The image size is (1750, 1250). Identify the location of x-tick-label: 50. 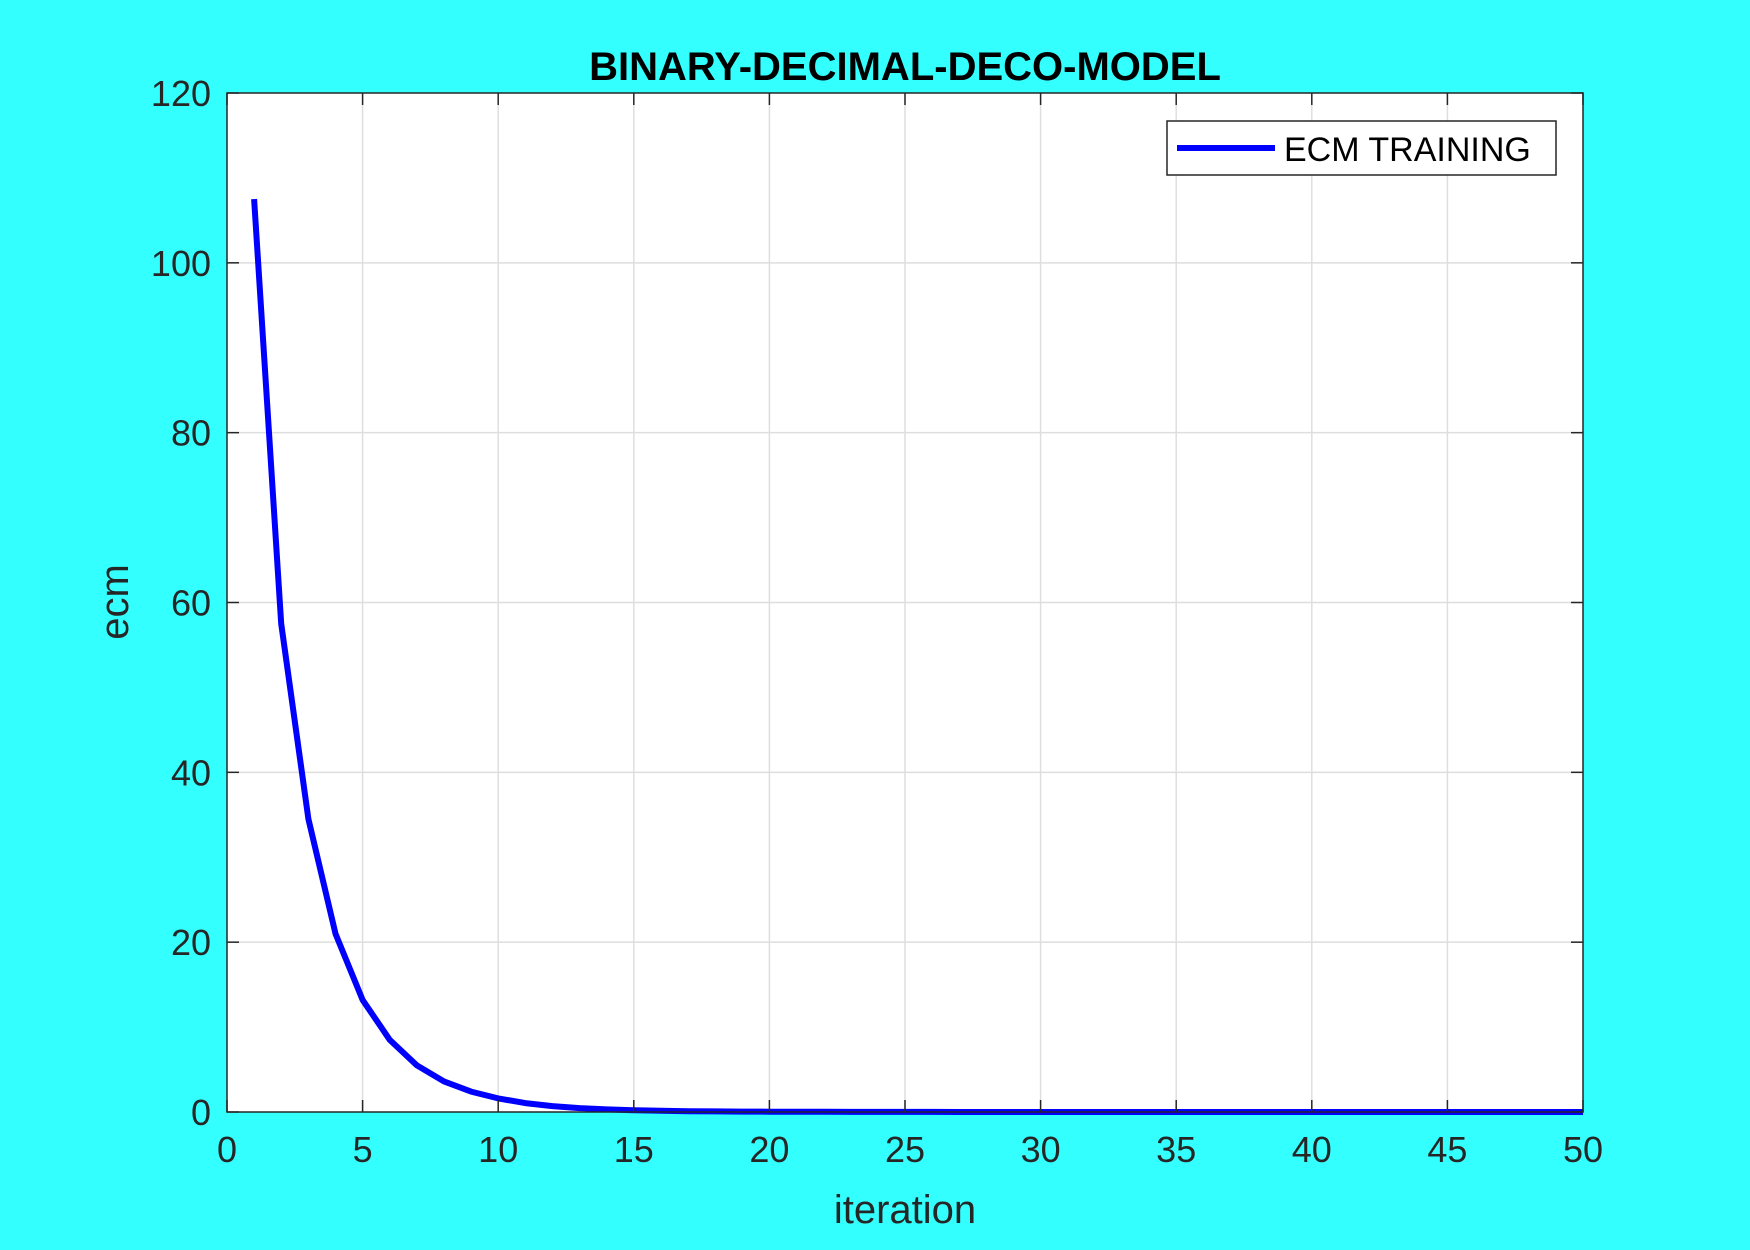
(1583, 1149).